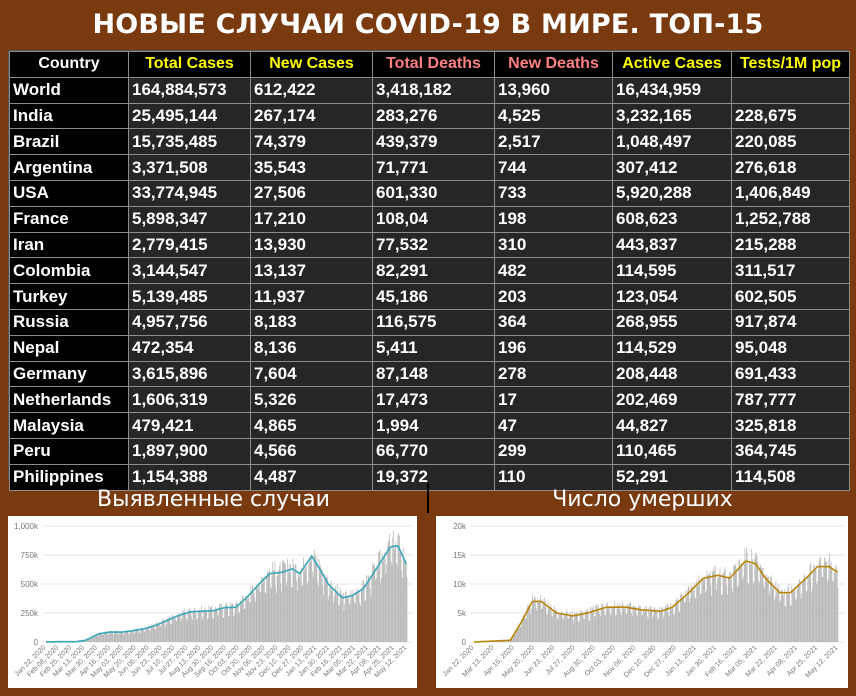 This screenshot has width=856, height=696. What do you see at coordinates (189, 193) in the screenshot?
I see `value-cell: 33,774,945` at bounding box center [189, 193].